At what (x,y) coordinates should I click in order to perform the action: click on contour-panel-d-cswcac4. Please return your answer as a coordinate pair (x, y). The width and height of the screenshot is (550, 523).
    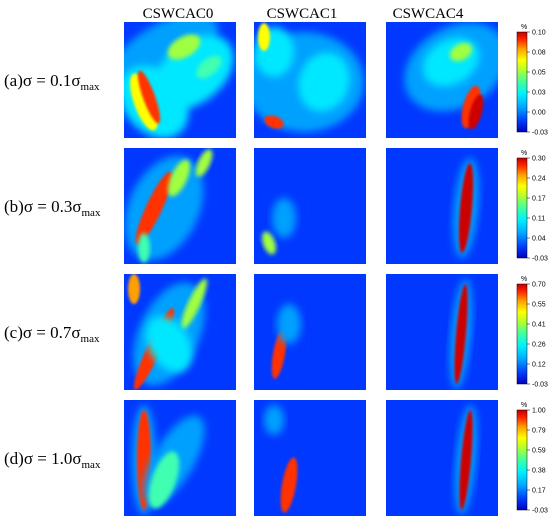
    Looking at the image, I should click on (442, 458).